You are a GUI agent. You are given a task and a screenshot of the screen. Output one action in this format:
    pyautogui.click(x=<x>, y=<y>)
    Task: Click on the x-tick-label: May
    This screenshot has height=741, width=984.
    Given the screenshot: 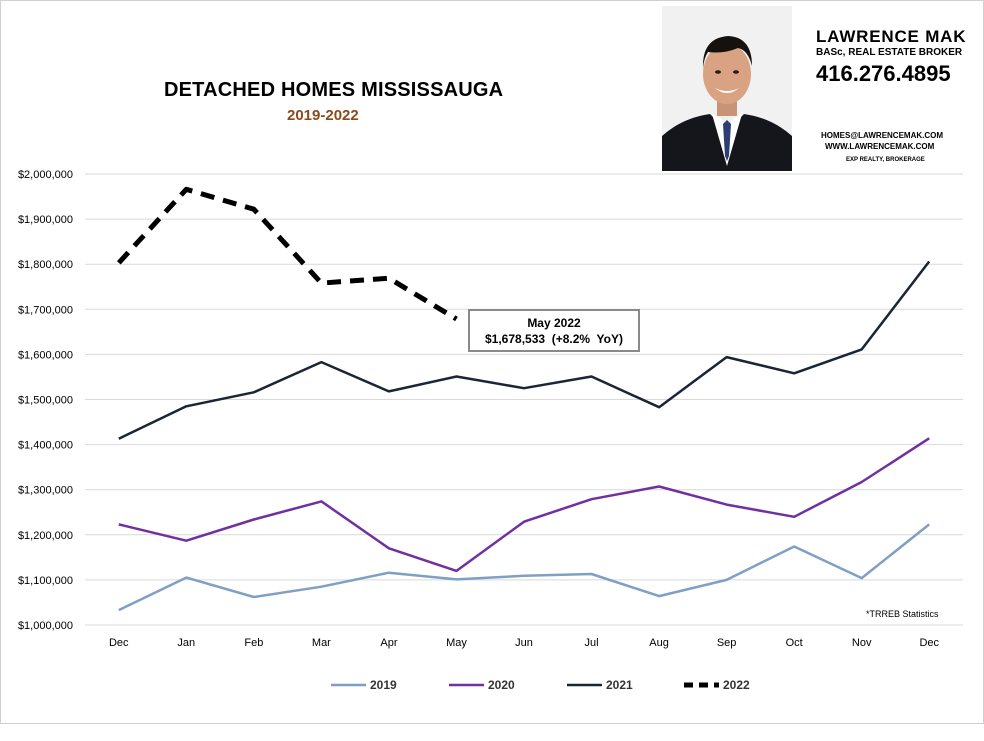 What is the action you would take?
    pyautogui.click(x=456, y=643)
    